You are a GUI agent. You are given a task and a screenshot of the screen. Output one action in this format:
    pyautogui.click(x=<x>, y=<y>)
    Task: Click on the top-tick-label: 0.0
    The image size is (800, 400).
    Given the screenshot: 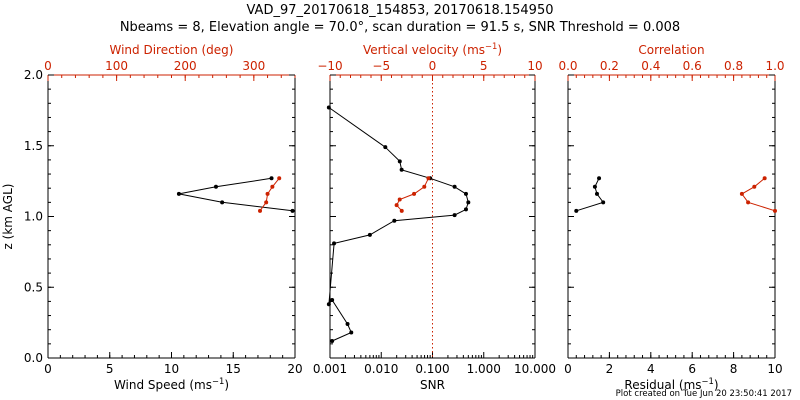 What is the action you would take?
    pyautogui.click(x=567, y=66)
    